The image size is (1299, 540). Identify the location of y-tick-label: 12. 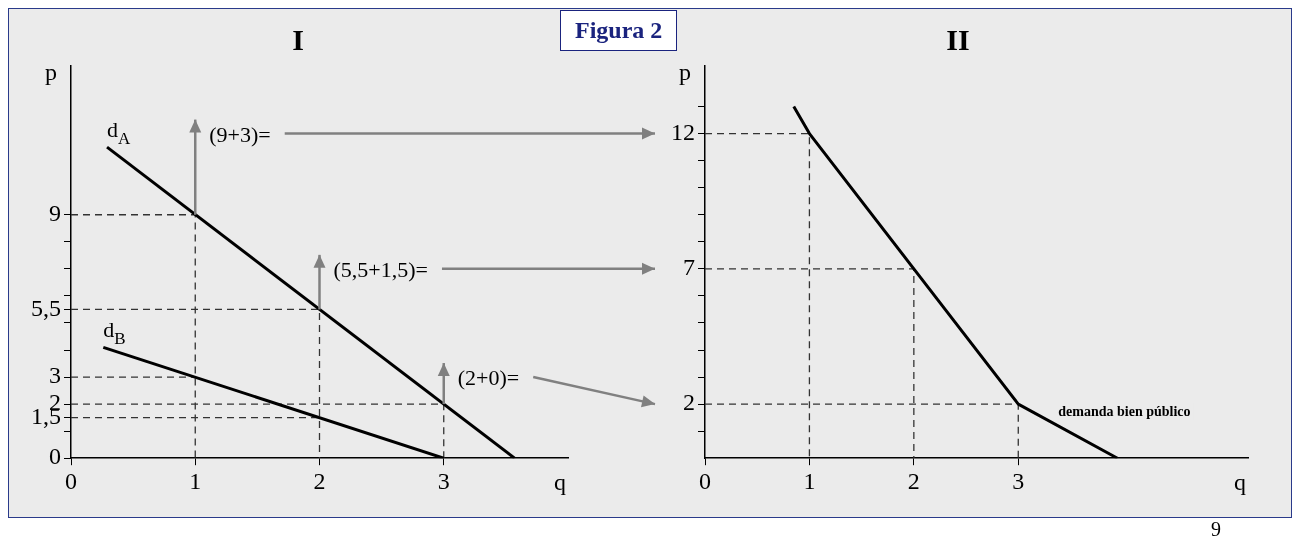
(683, 131).